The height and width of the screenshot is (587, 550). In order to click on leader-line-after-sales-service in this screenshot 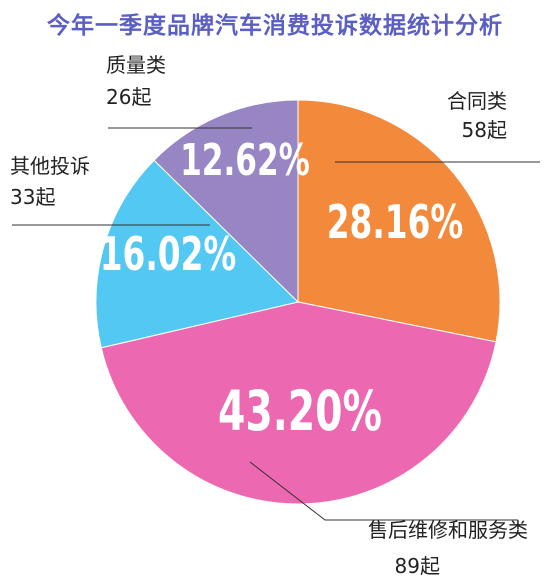, I will do `click(383, 491)`.